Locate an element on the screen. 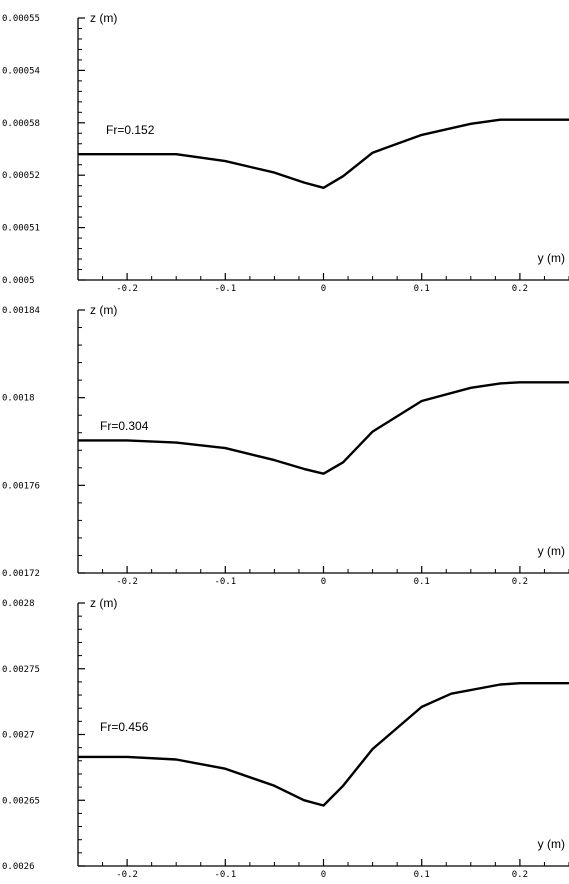 The image size is (569, 884). y-tick-label: 0.00184 is located at coordinates (21, 311).